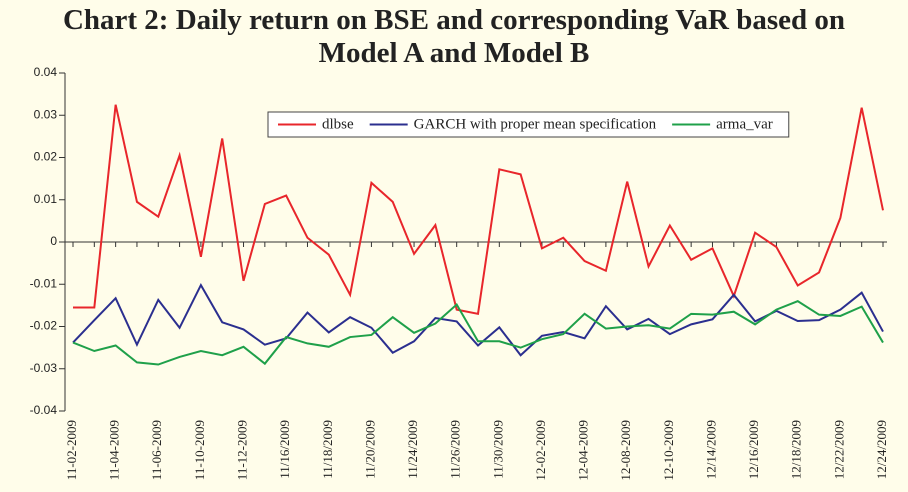 Image resolution: width=908 pixels, height=492 pixels. Describe the element at coordinates (881, 449) in the screenshot. I see `x-tick-label: 12/24/2009` at that location.